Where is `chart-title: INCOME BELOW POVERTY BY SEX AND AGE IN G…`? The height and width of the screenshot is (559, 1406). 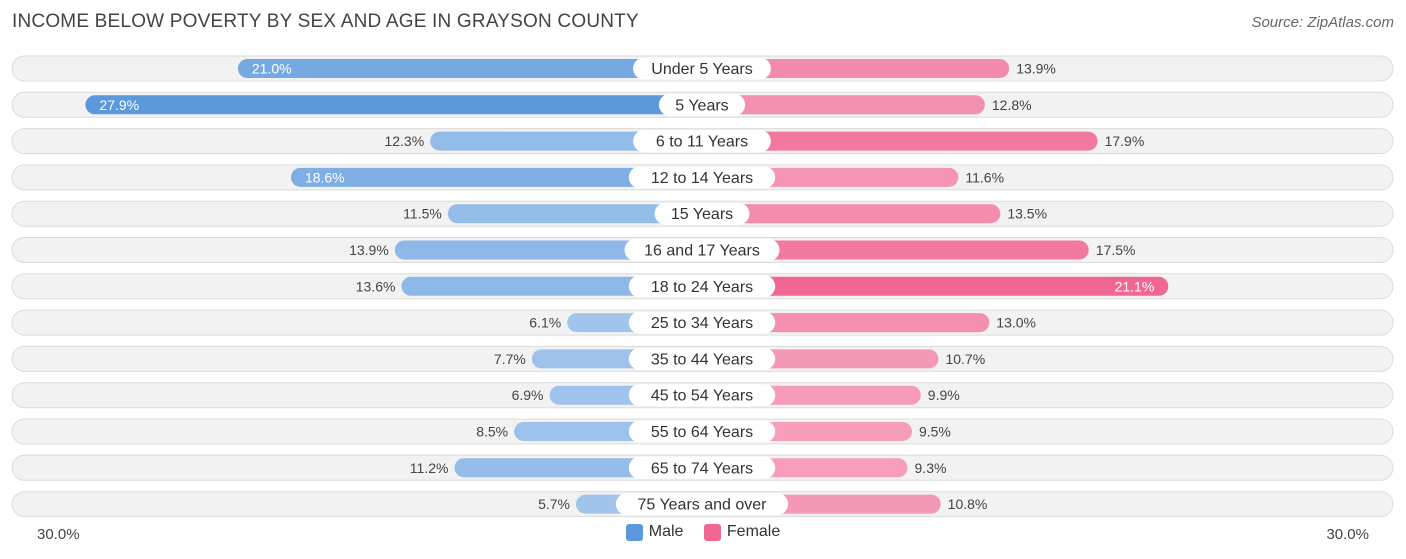
chart-title: INCOME BELOW POVERTY BY SEX AND AGE IN G… is located at coordinates (325, 21).